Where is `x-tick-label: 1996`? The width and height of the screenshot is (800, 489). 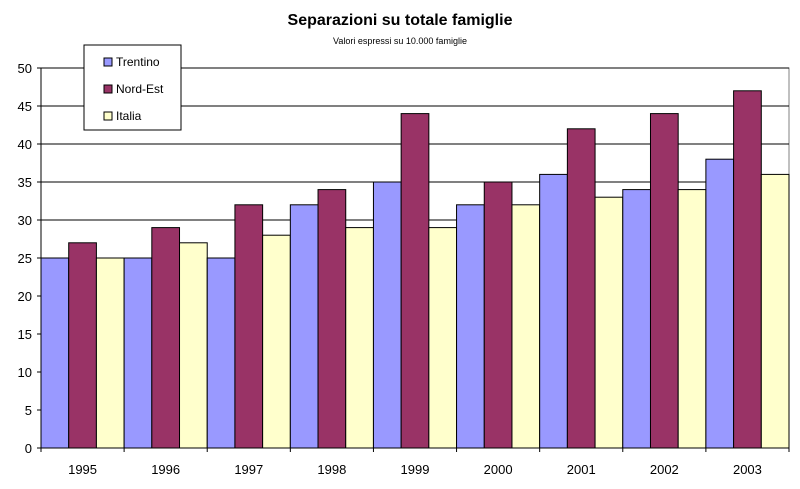
x-tick-label: 1996 is located at coordinates (165, 469).